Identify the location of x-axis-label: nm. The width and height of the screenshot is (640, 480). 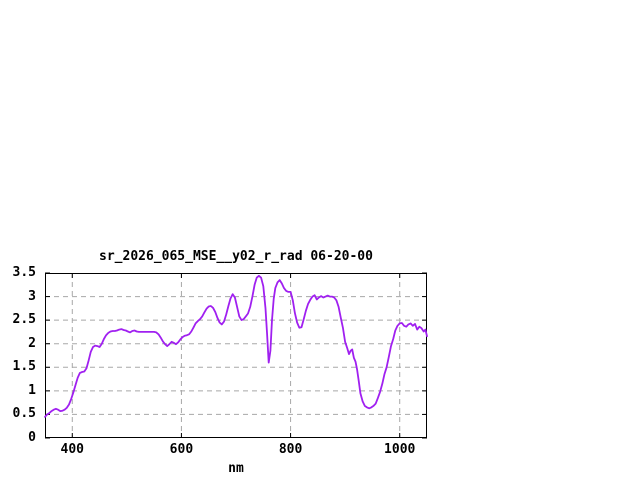
(236, 468).